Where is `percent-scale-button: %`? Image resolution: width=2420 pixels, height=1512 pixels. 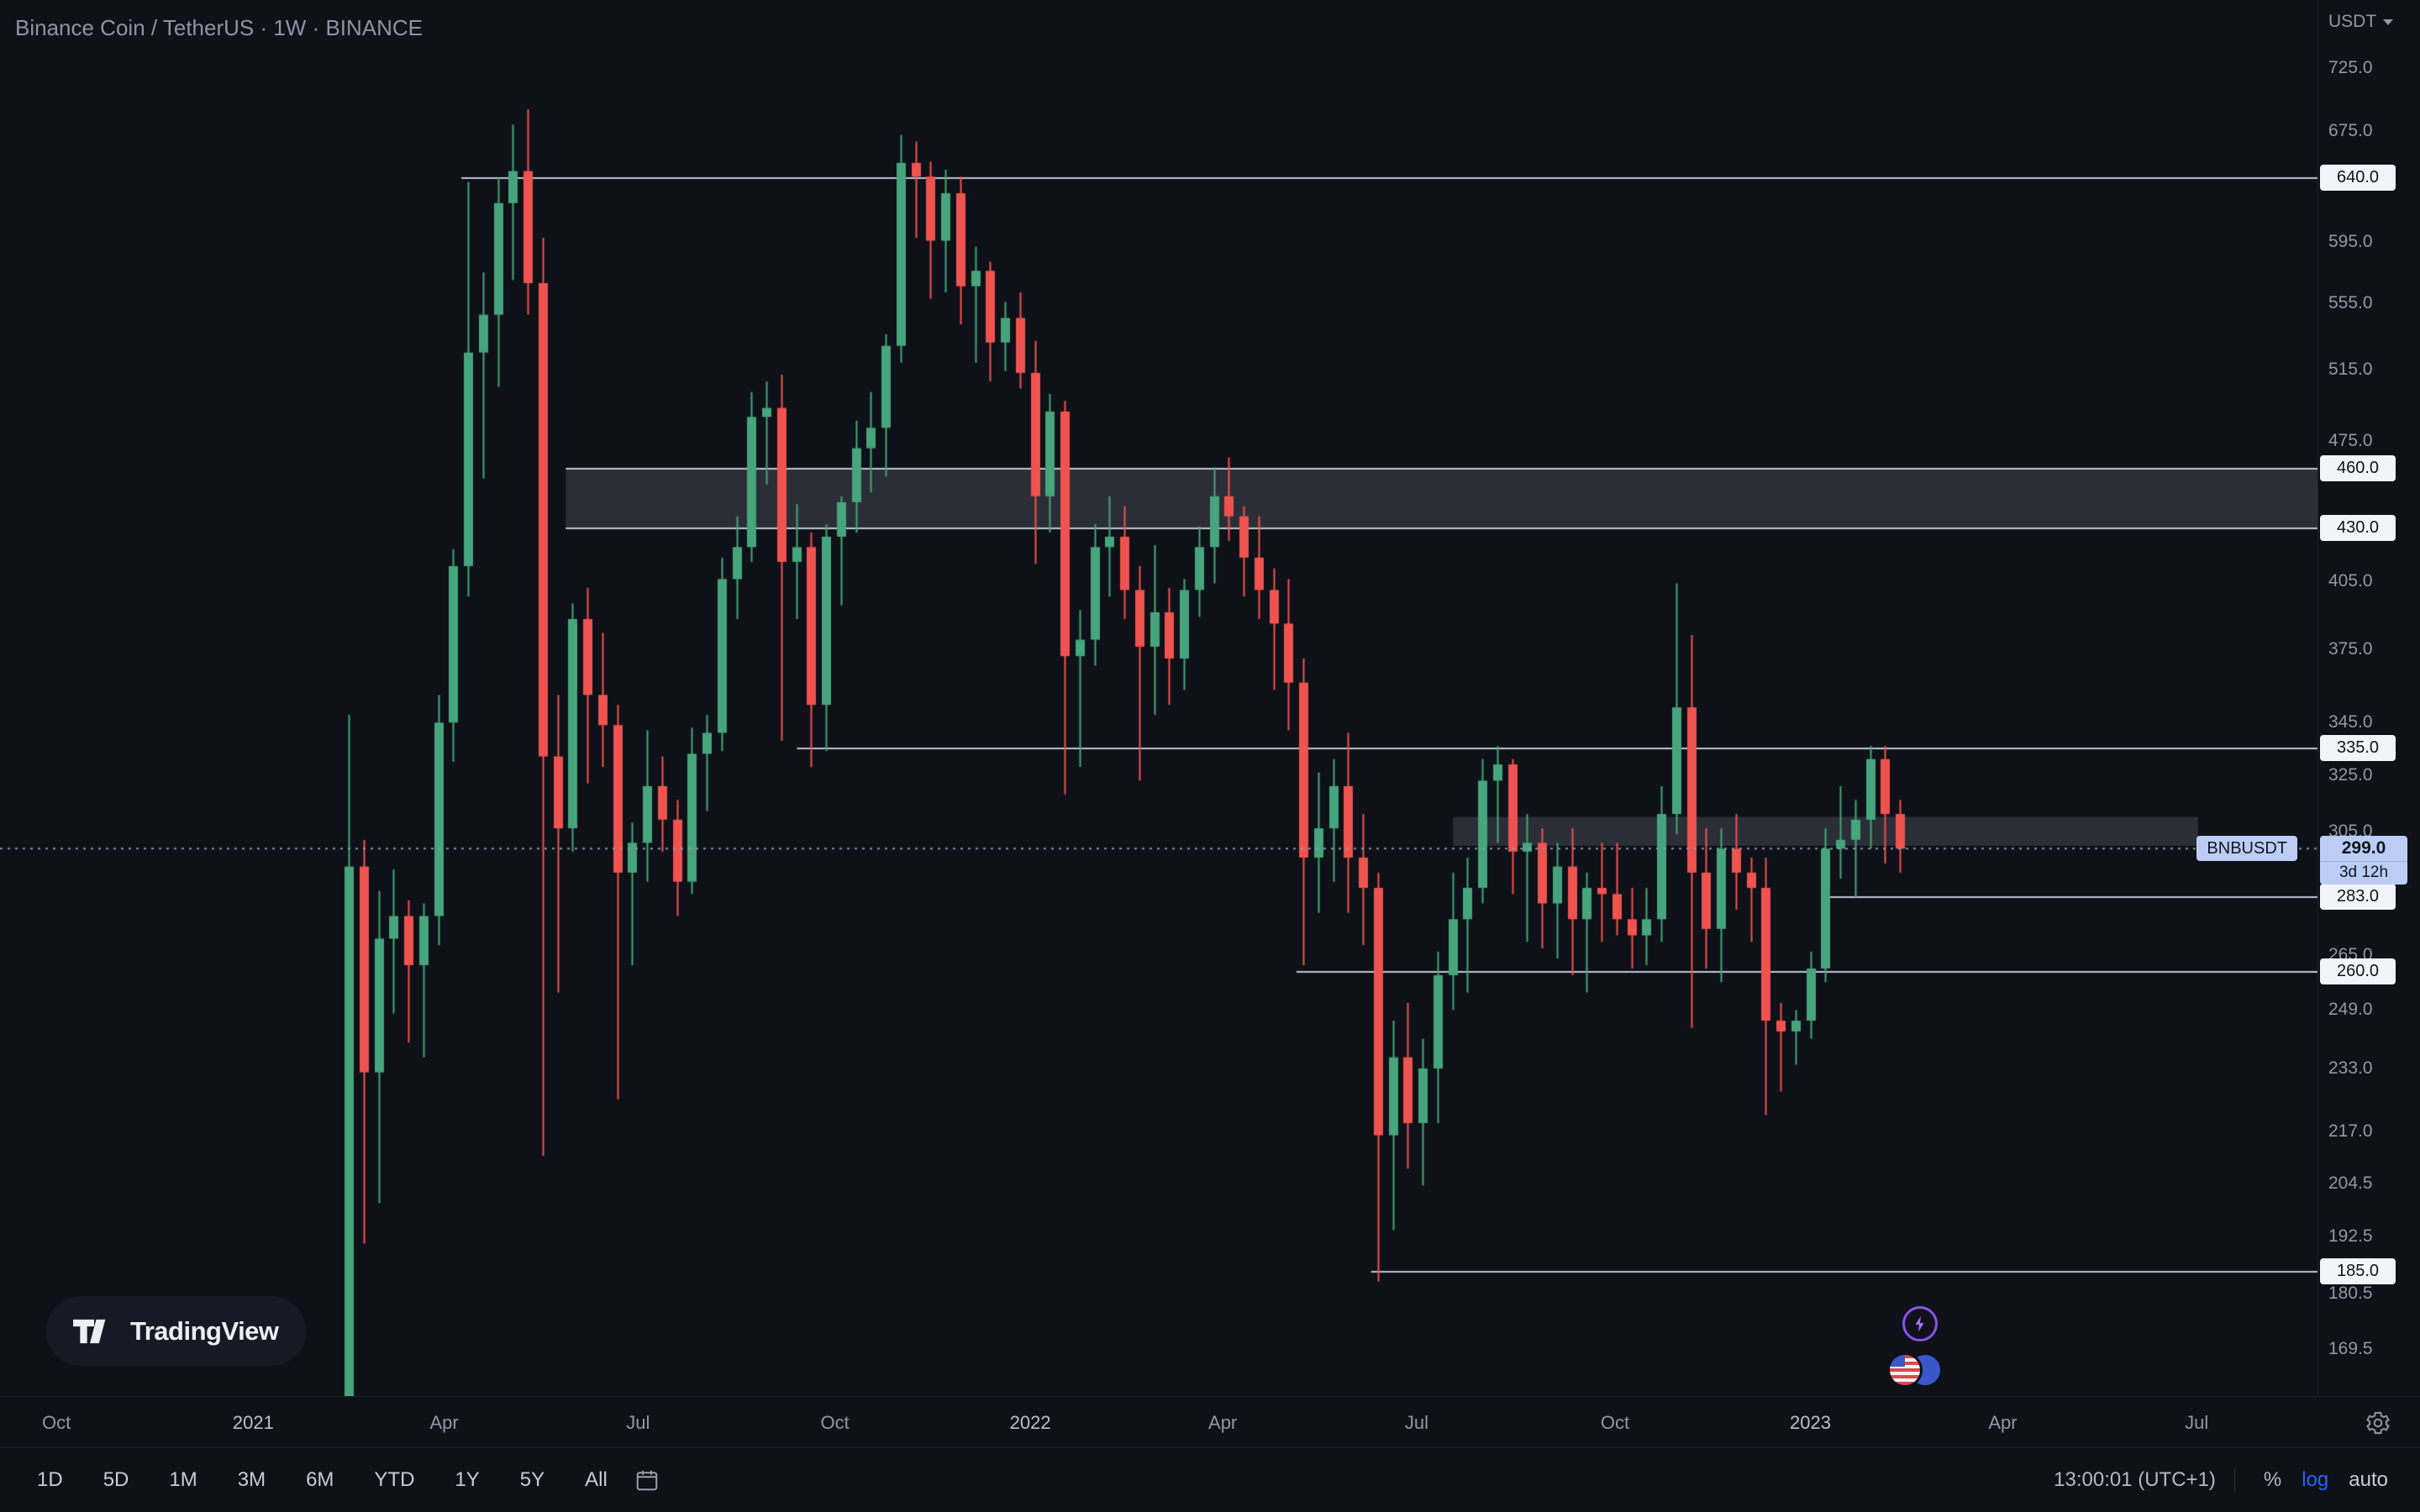 percent-scale-button: % is located at coordinates (2272, 1480).